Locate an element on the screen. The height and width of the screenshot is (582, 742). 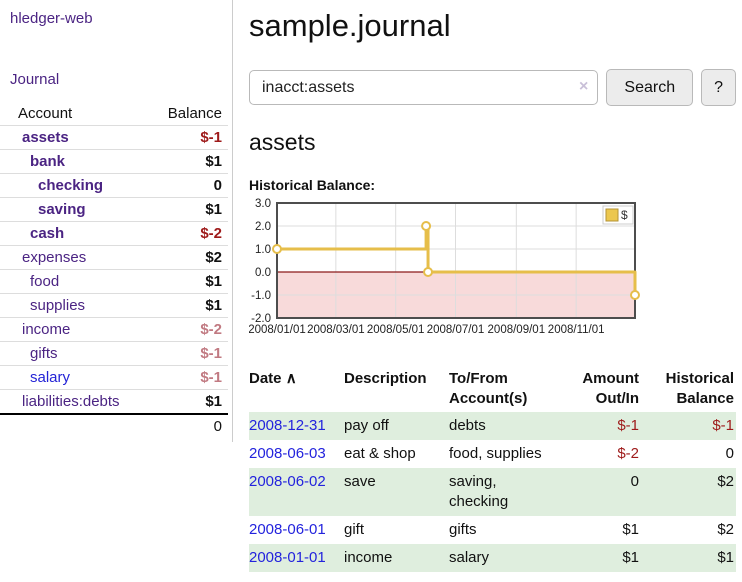
sidebar-account-supplies: supplies is located at coordinates (58, 305).